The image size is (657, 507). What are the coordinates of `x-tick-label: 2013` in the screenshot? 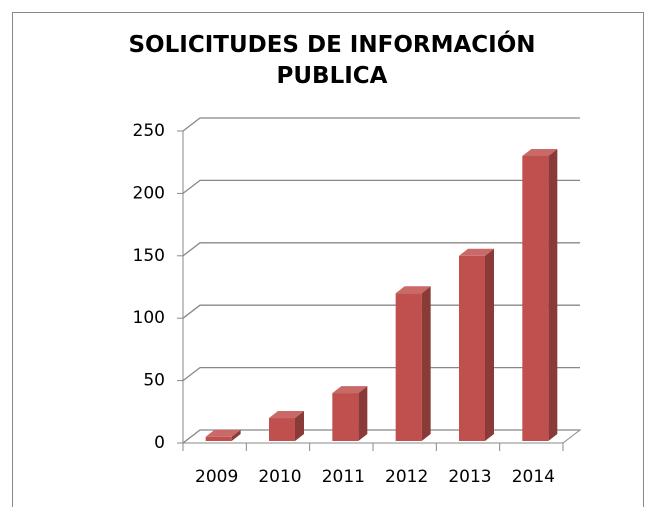 It's located at (469, 477).